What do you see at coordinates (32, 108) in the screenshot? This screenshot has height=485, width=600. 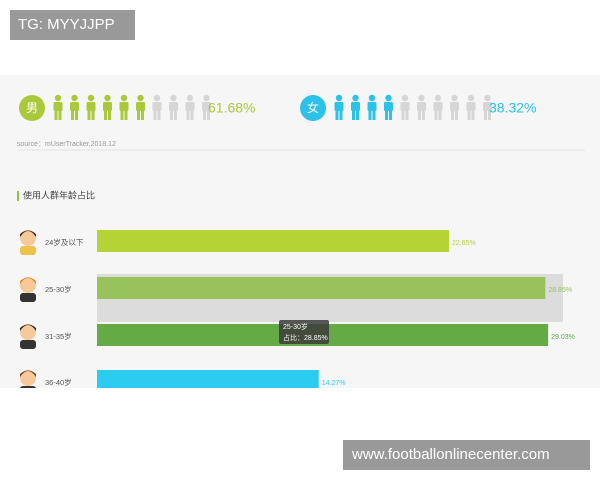 I see `gender-label: 男` at bounding box center [32, 108].